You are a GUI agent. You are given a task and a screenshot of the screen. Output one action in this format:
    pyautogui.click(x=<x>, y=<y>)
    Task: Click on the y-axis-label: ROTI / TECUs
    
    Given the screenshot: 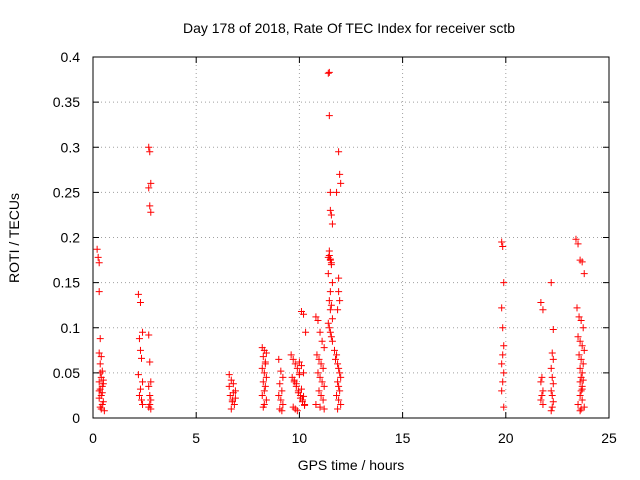 What is the action you would take?
    pyautogui.click(x=14, y=238)
    